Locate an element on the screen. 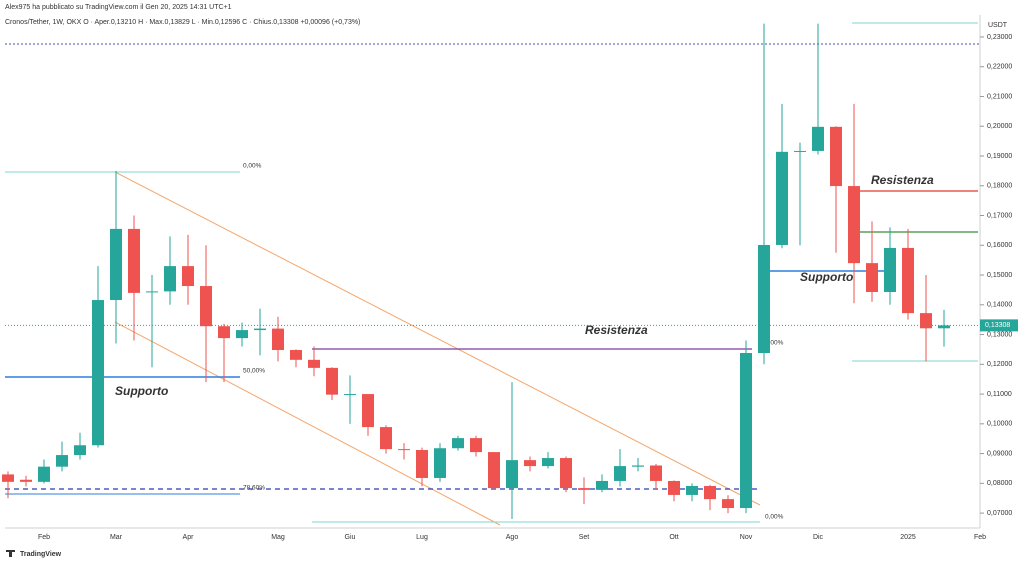 This screenshot has height=564, width=1024. y-tick-label: 0,09000 is located at coordinates (999, 453).